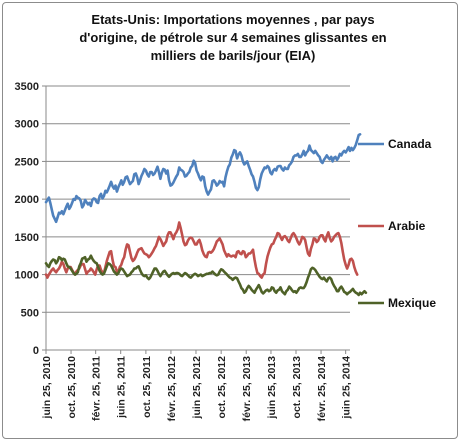  What do you see at coordinates (36, 351) in the screenshot?
I see `y-tick-label: 0` at bounding box center [36, 351].